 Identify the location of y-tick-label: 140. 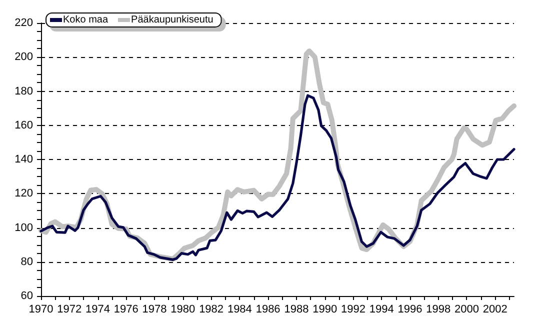
(23, 160).